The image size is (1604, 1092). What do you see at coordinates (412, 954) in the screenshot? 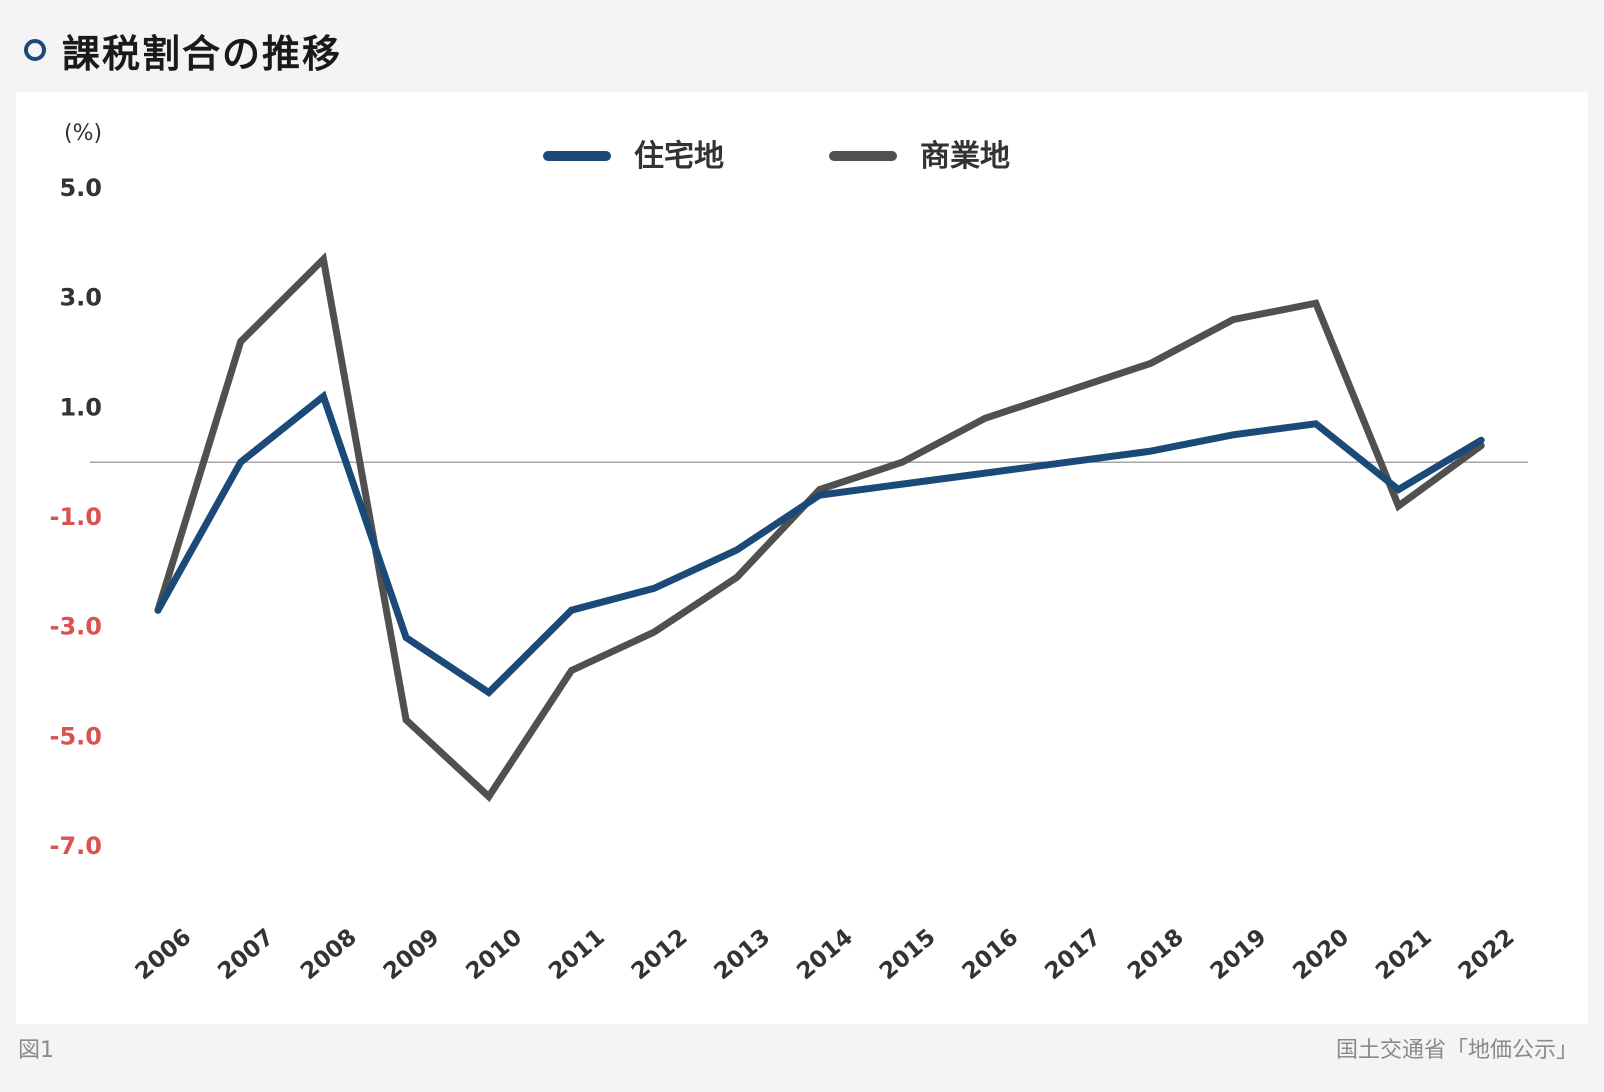
I see `x-tick-label: 2009` at bounding box center [412, 954].